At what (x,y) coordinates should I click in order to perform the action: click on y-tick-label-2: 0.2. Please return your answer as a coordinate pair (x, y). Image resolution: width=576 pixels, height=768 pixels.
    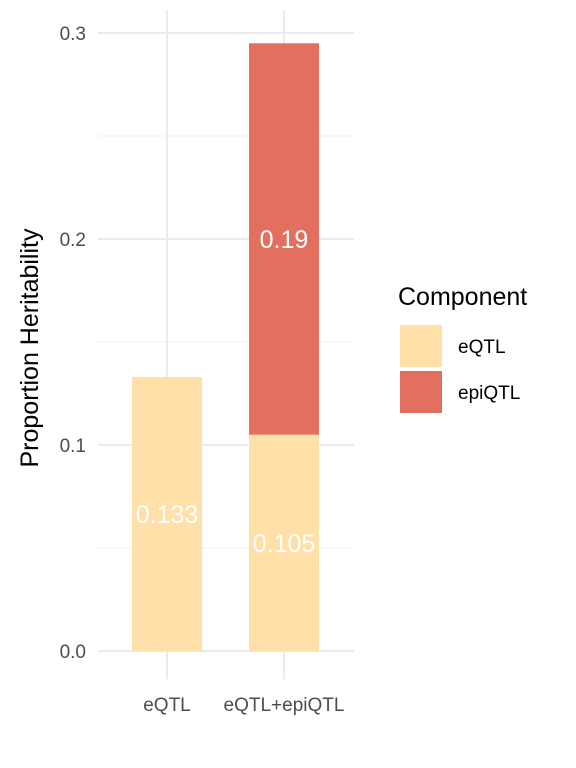
    Looking at the image, I should click on (73, 240).